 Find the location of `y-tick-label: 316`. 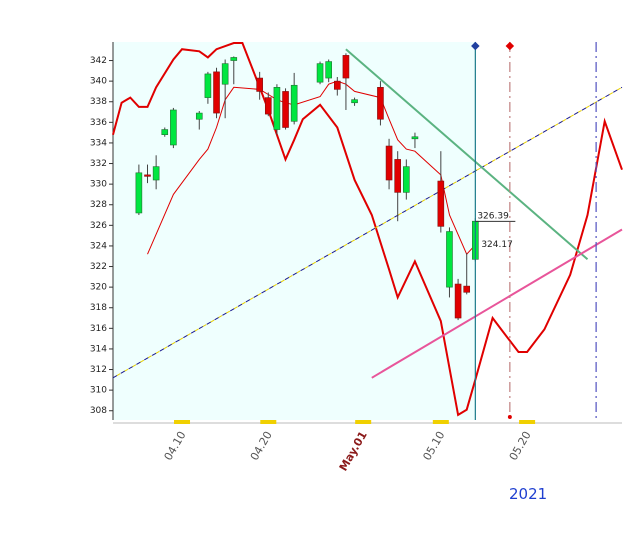

y-tick-label: 316 is located at coordinates (98, 329).